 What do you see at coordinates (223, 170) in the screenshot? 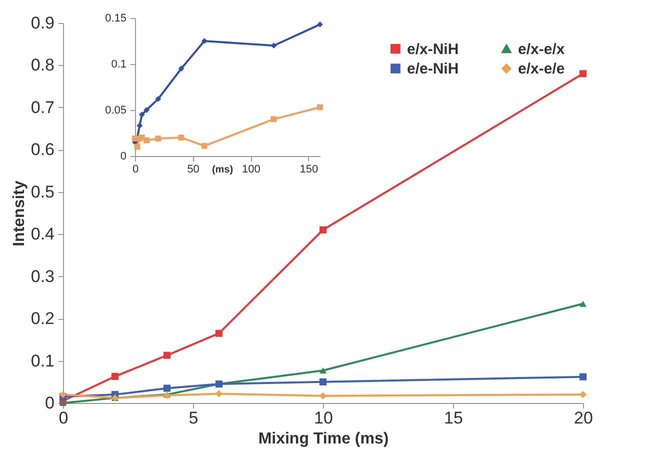
I see `x-axis-title: (ms)` at bounding box center [223, 170].